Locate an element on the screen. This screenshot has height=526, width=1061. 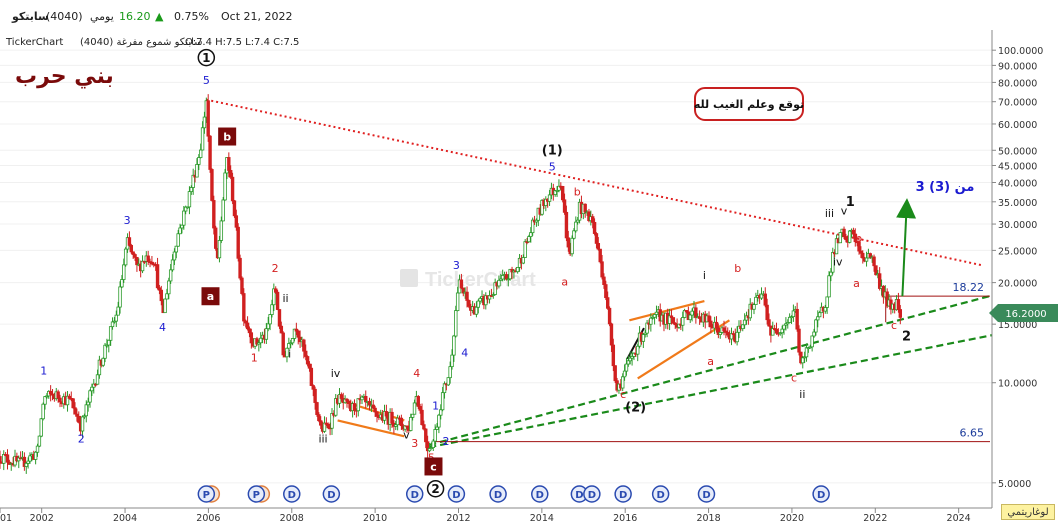
x-tick-label: 2020 is located at coordinates (792, 518).